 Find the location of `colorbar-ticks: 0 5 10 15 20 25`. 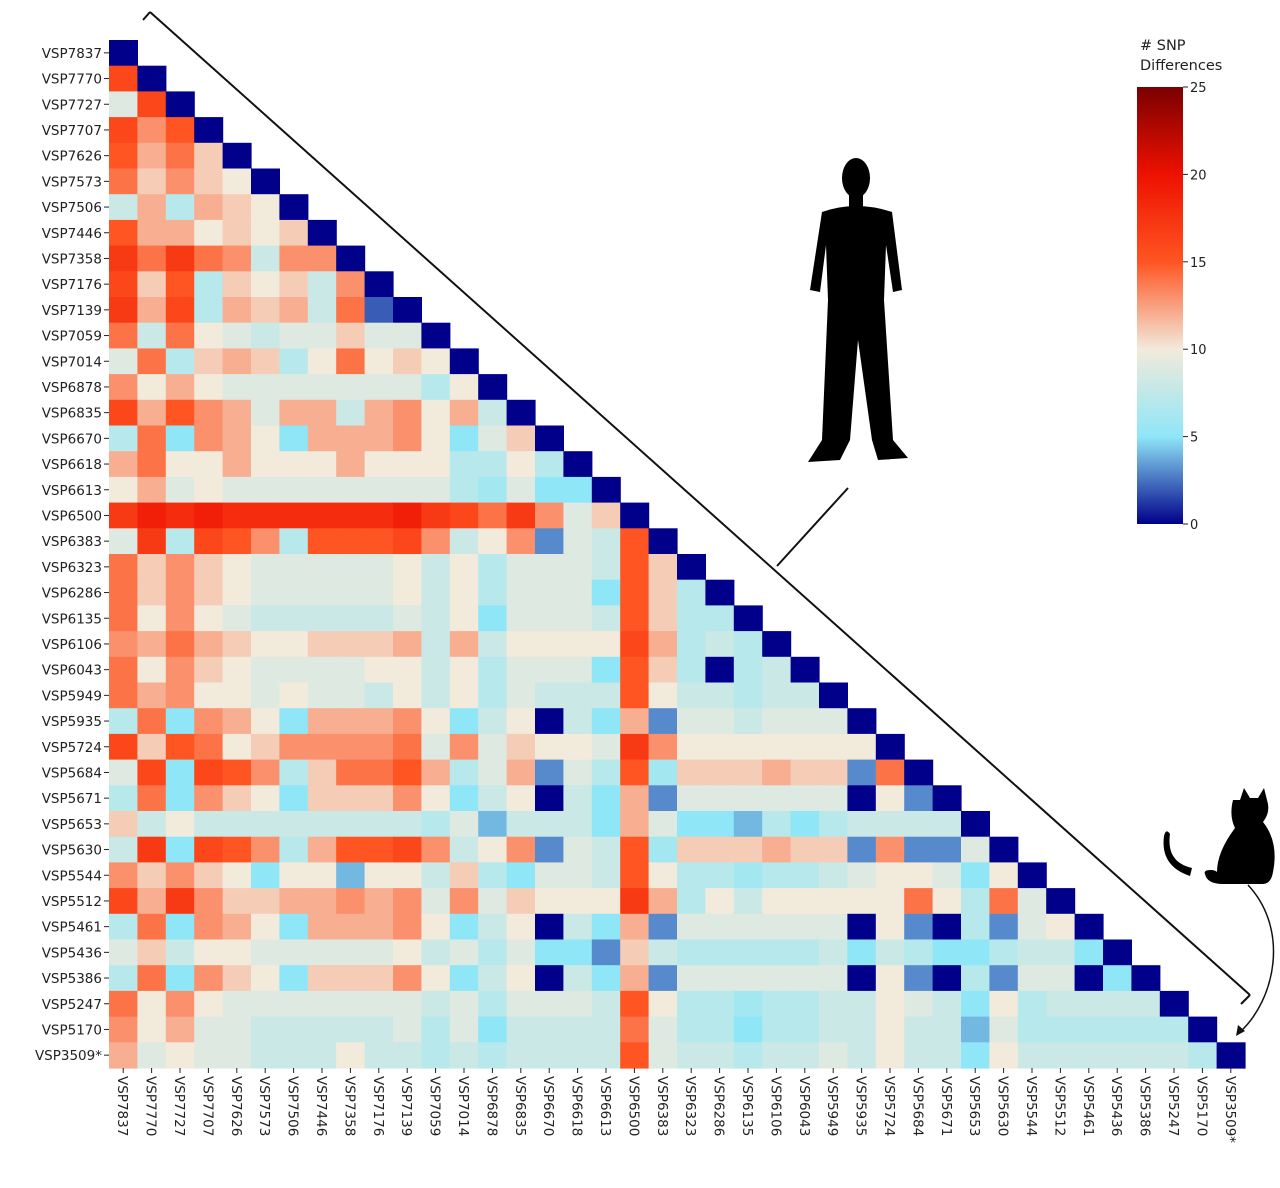

colorbar-ticks: 0 5 10 15 20 25 is located at coordinates (1195, 307).